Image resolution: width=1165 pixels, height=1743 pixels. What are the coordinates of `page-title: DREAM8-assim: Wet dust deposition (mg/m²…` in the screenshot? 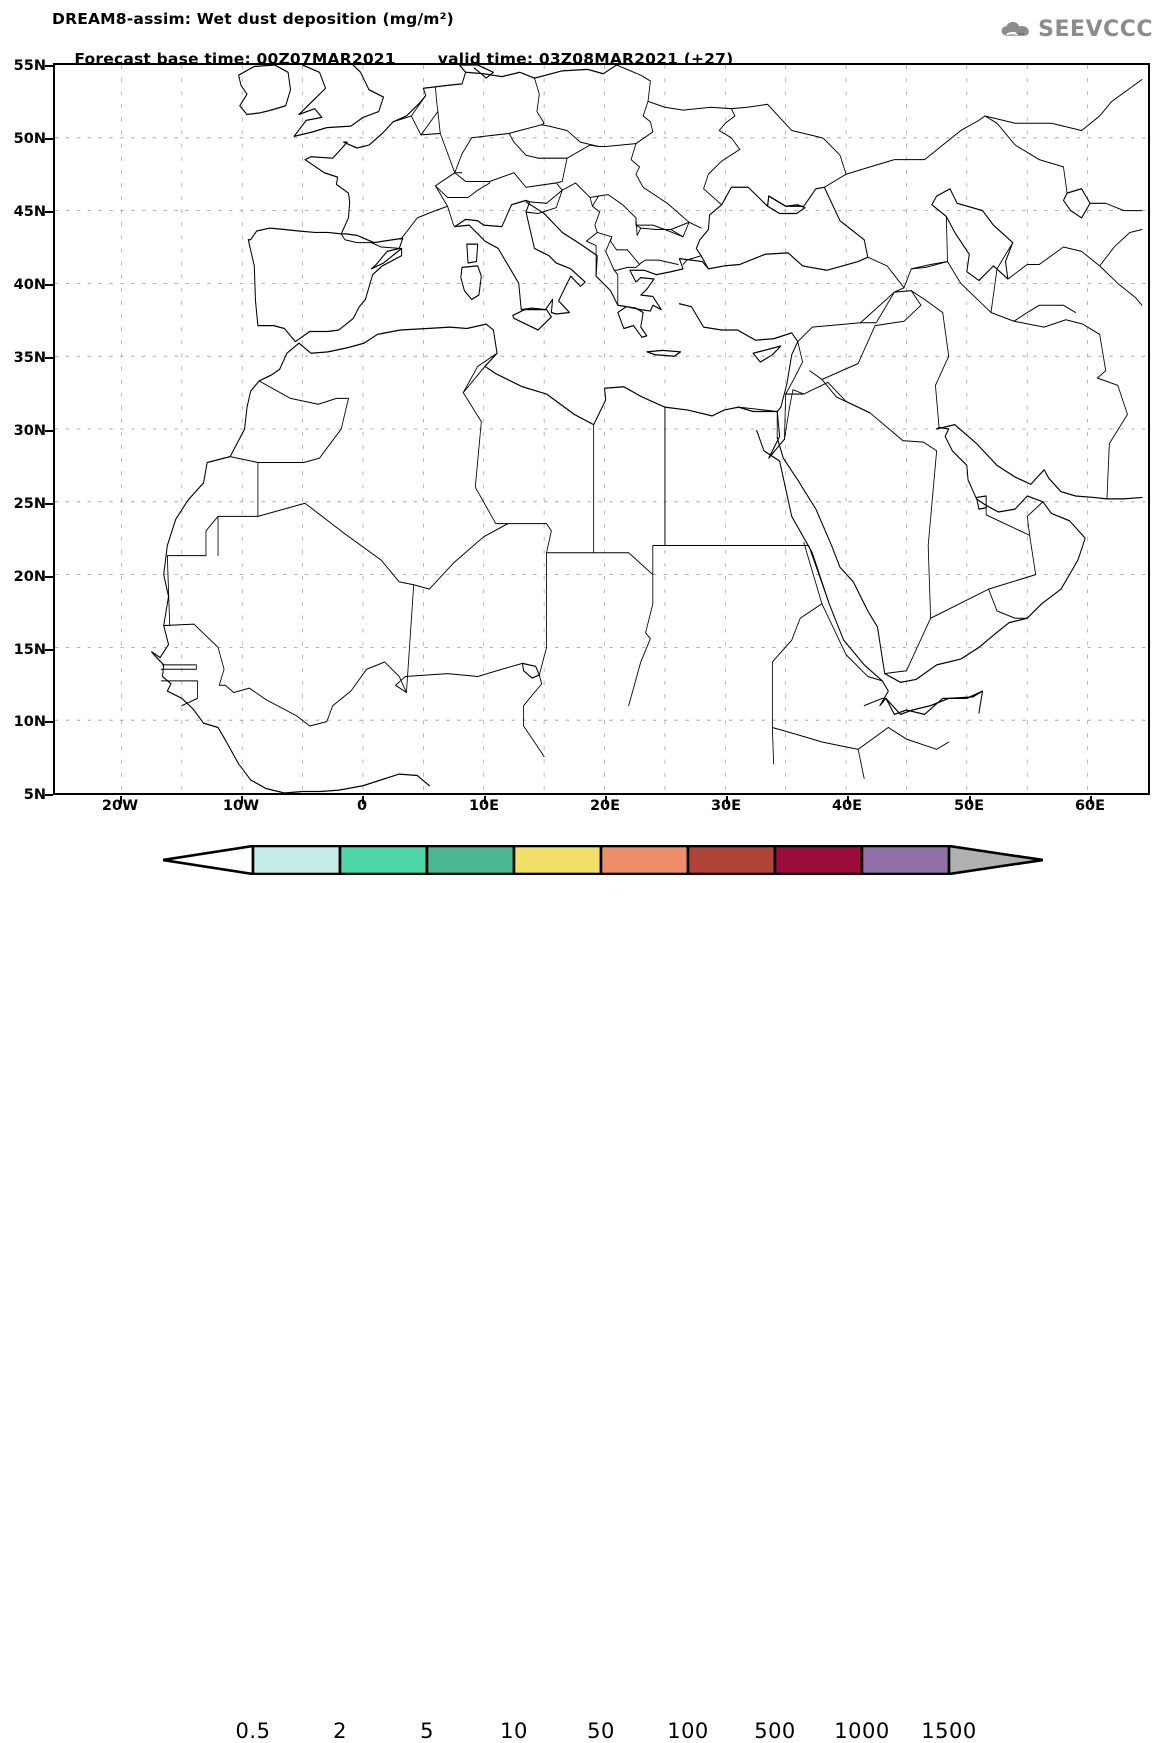 It's located at (253, 19).